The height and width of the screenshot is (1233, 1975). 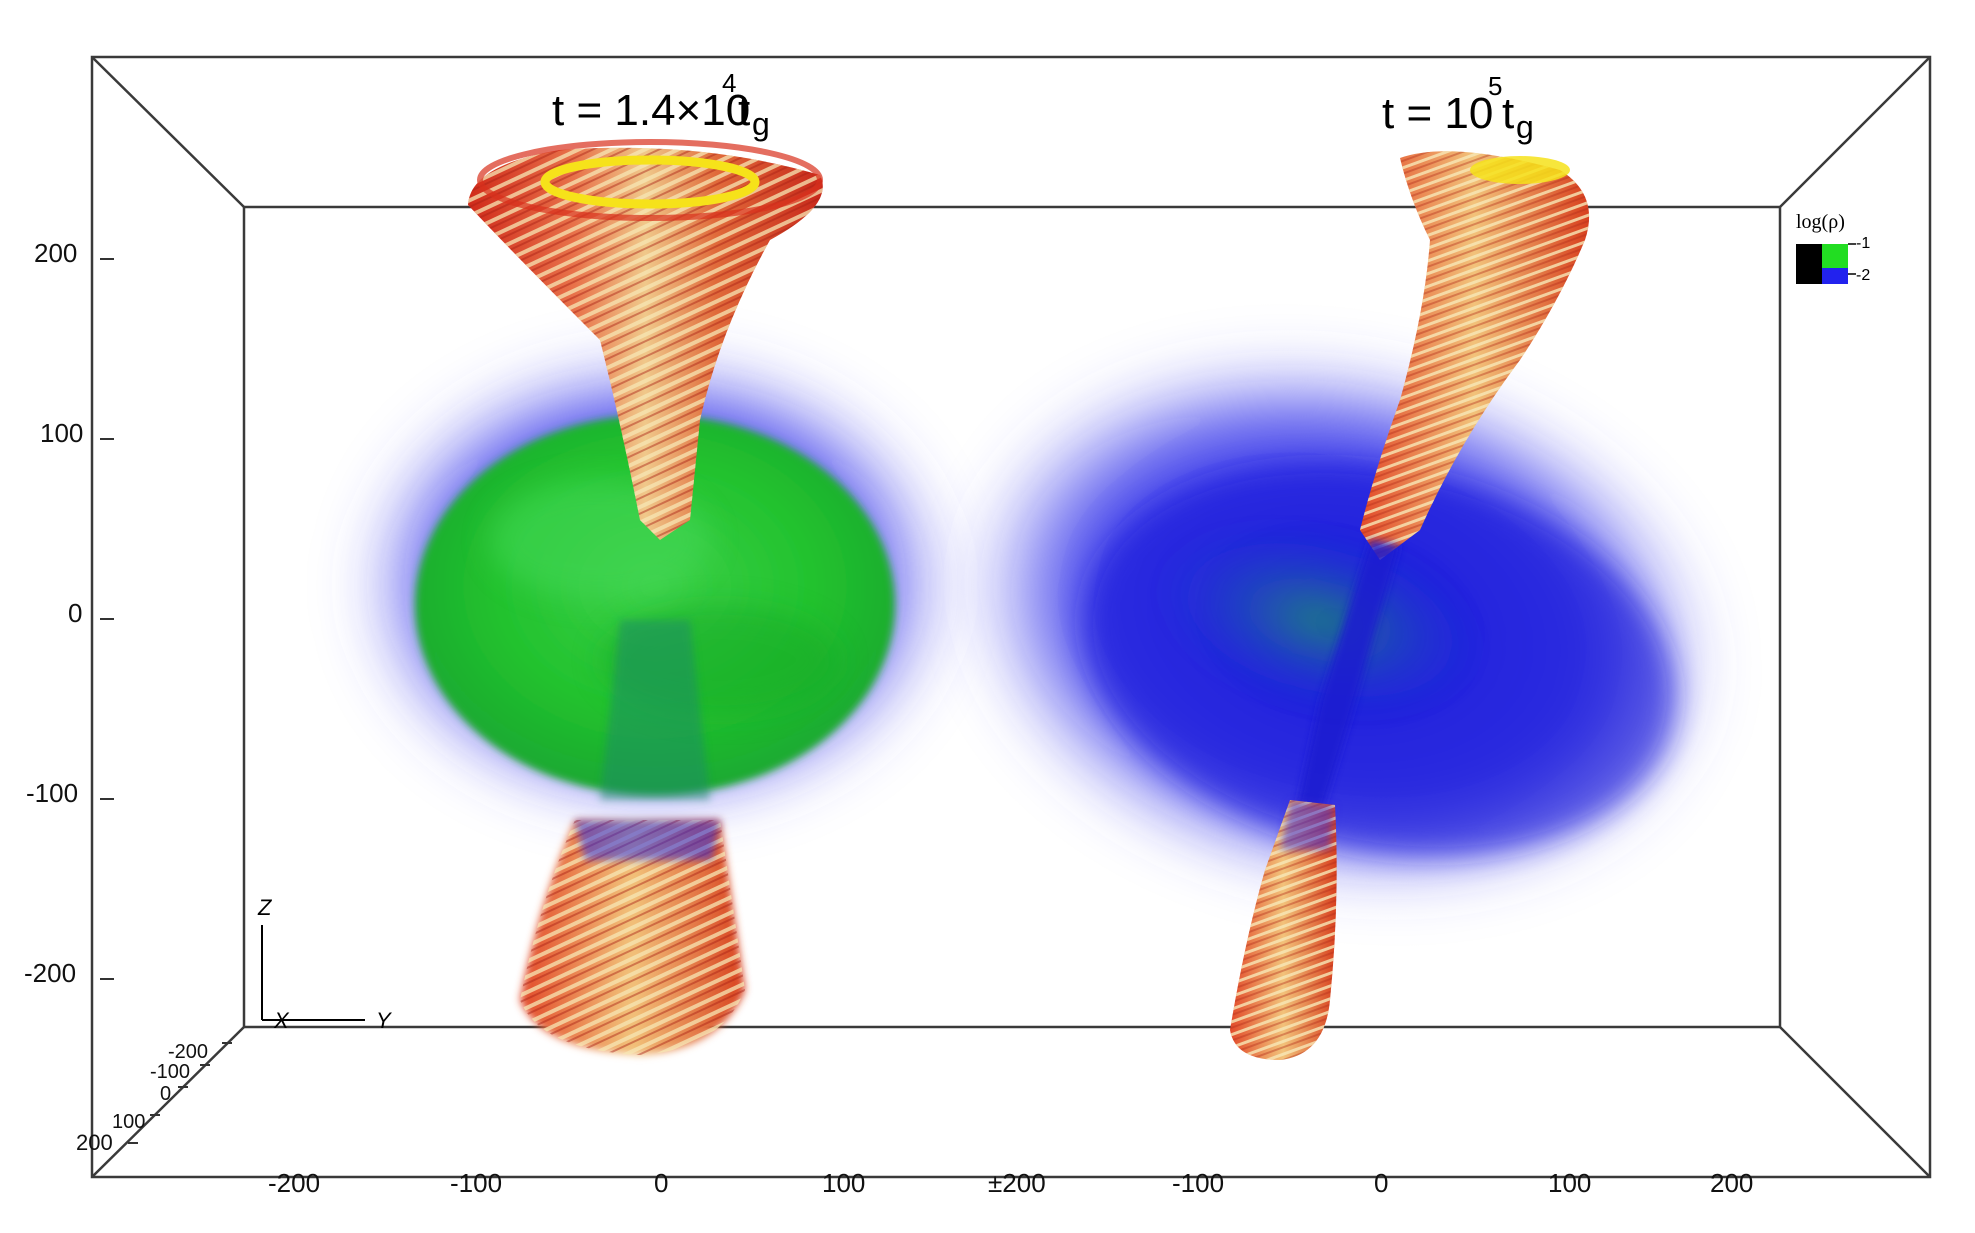 What do you see at coordinates (170, 1072) in the screenshot?
I see `x-tick-minus100: -100` at bounding box center [170, 1072].